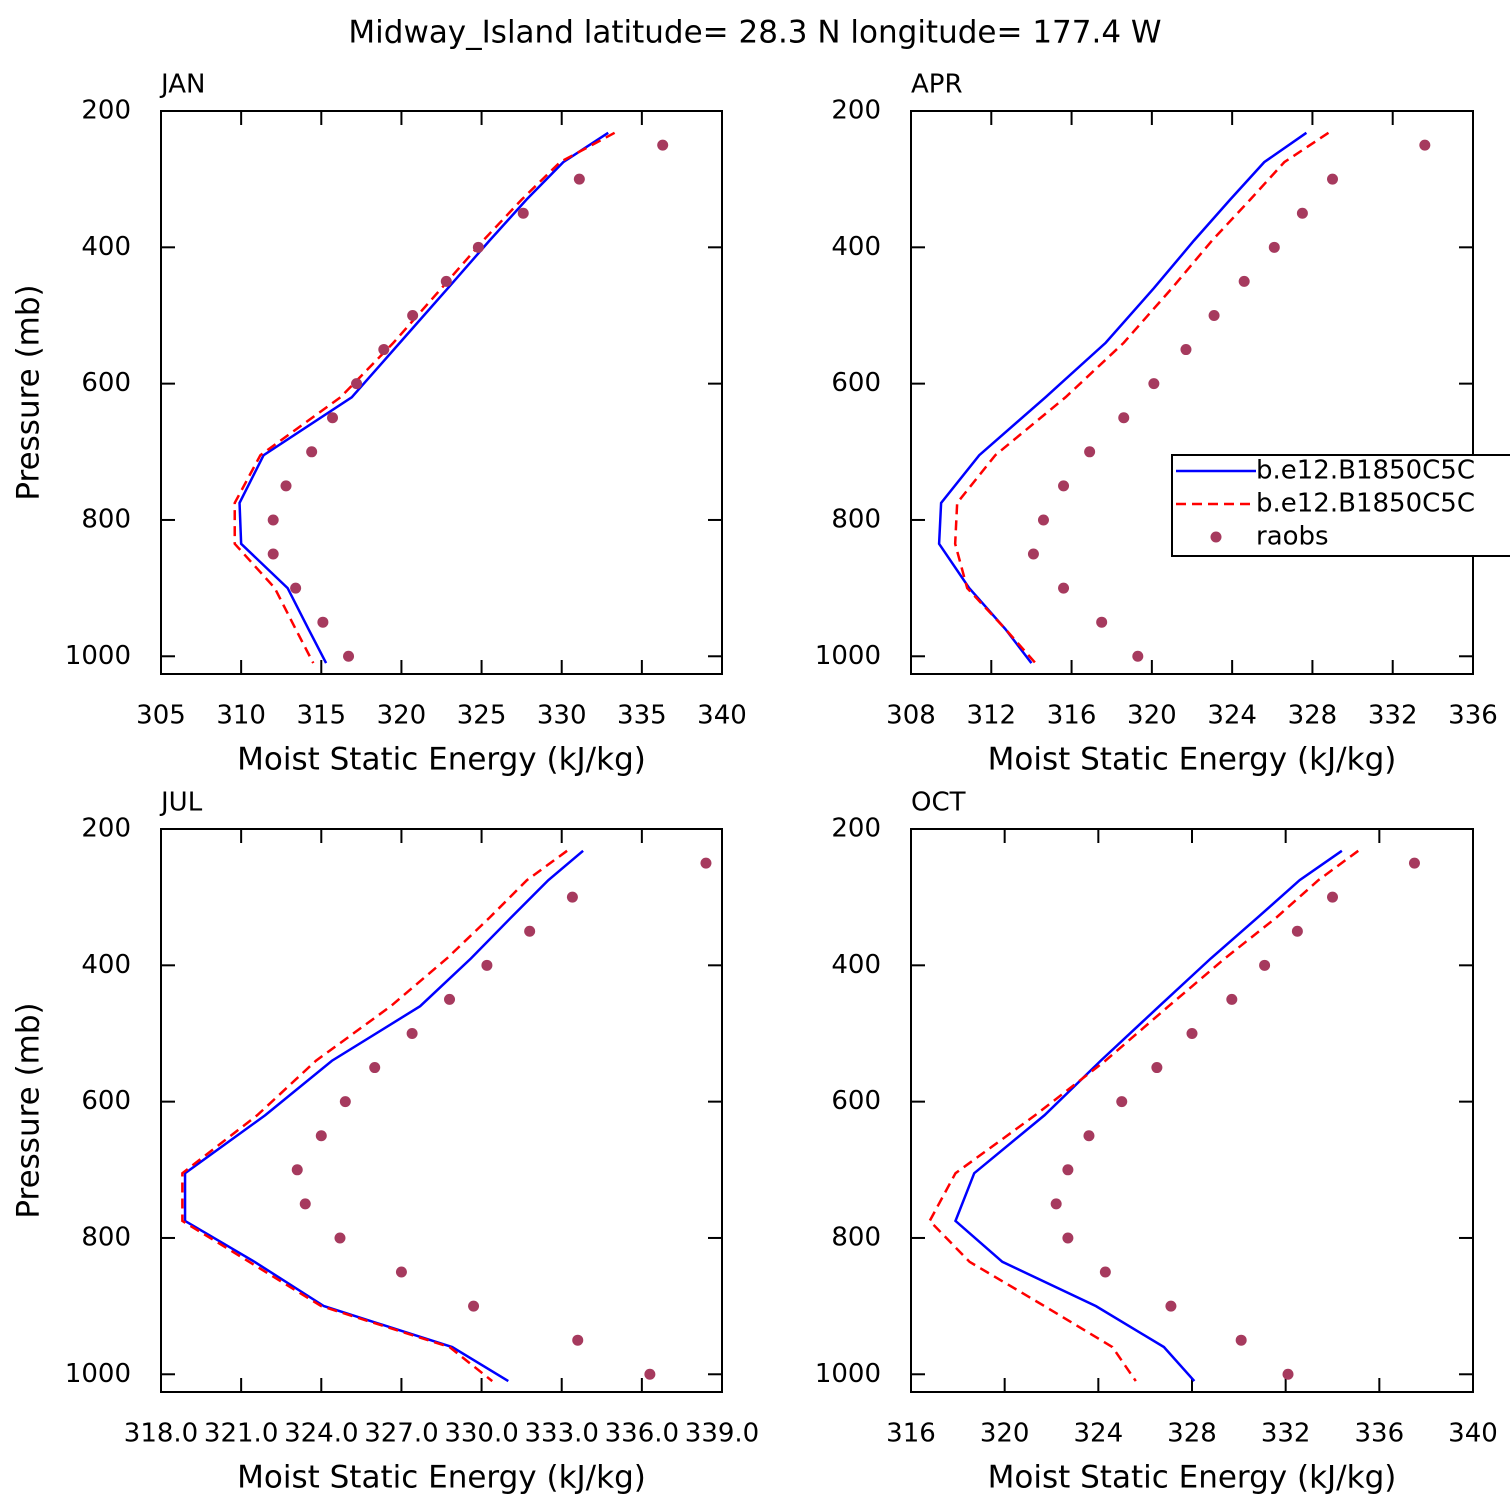 The height and width of the screenshot is (1510, 1510). What do you see at coordinates (241, 1434) in the screenshot?
I see `x-tick-label: 321.0` at bounding box center [241, 1434].